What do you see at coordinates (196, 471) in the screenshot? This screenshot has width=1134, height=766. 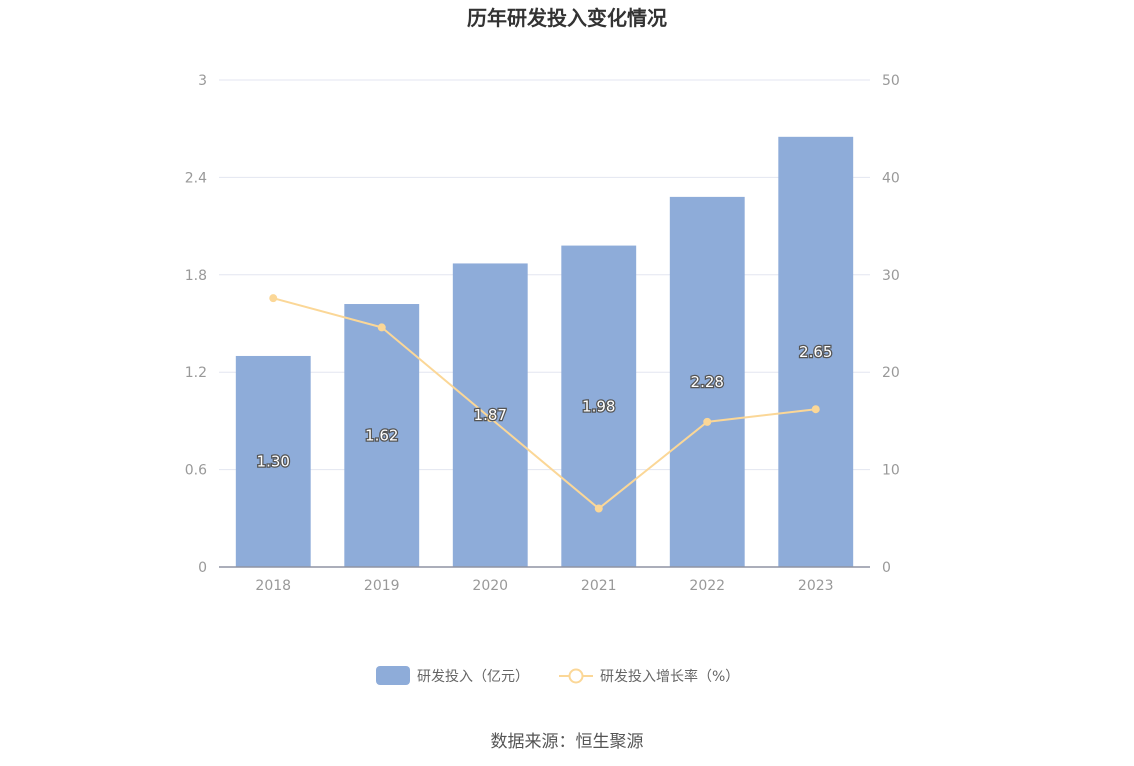 I see `y-left-tick-label: 0.6` at bounding box center [196, 471].